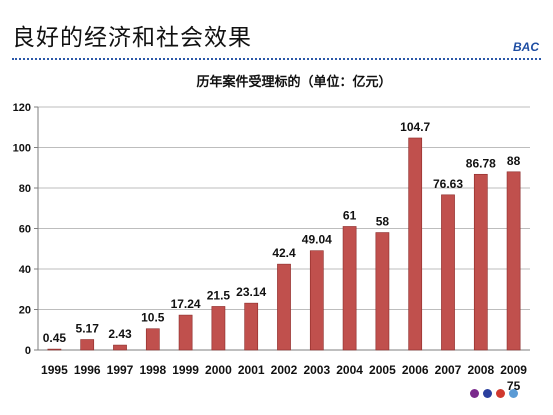  Describe the element at coordinates (382, 370) in the screenshot. I see `x-tick-label: 2005` at that location.